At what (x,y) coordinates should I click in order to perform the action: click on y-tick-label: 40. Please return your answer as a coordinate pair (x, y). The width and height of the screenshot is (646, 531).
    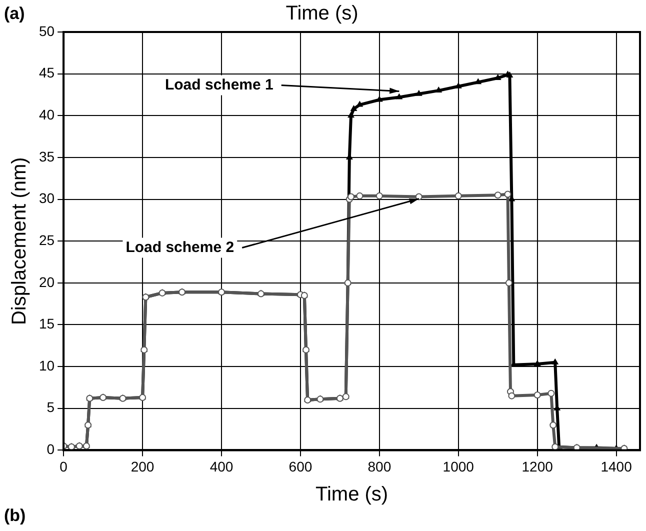
    Looking at the image, I should click on (46, 114).